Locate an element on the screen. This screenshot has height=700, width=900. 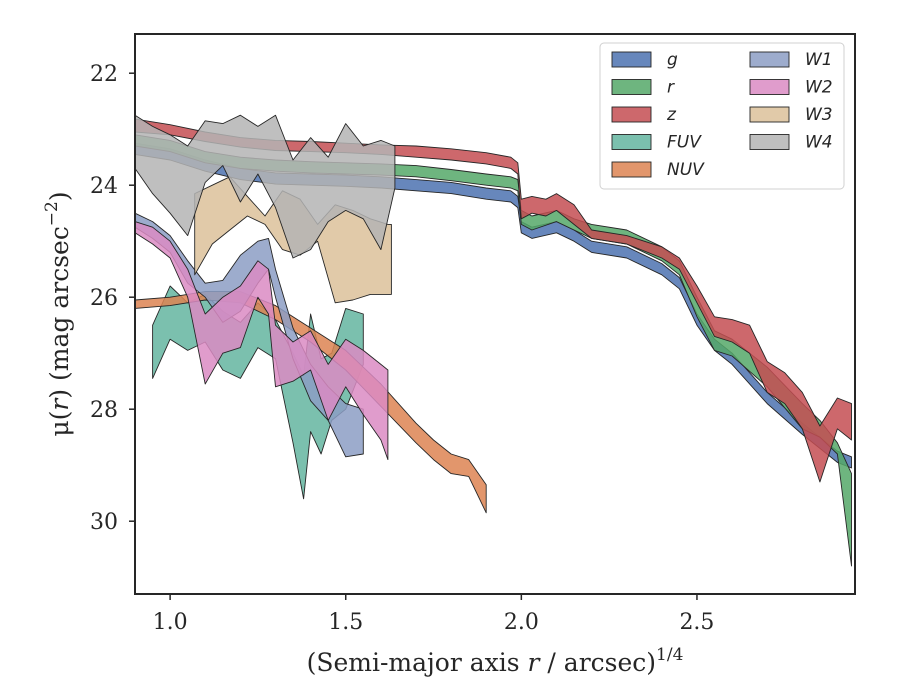
series-band-w2 is located at coordinates (261, 341).